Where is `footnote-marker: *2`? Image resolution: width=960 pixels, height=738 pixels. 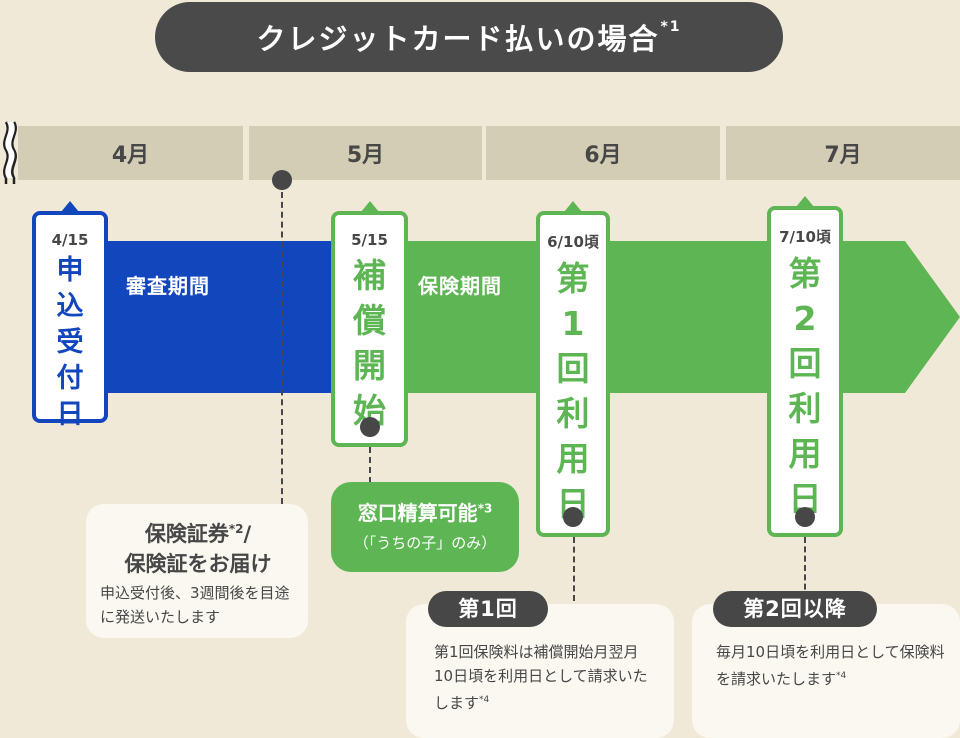 footnote-marker: *2 is located at coordinates (236, 529).